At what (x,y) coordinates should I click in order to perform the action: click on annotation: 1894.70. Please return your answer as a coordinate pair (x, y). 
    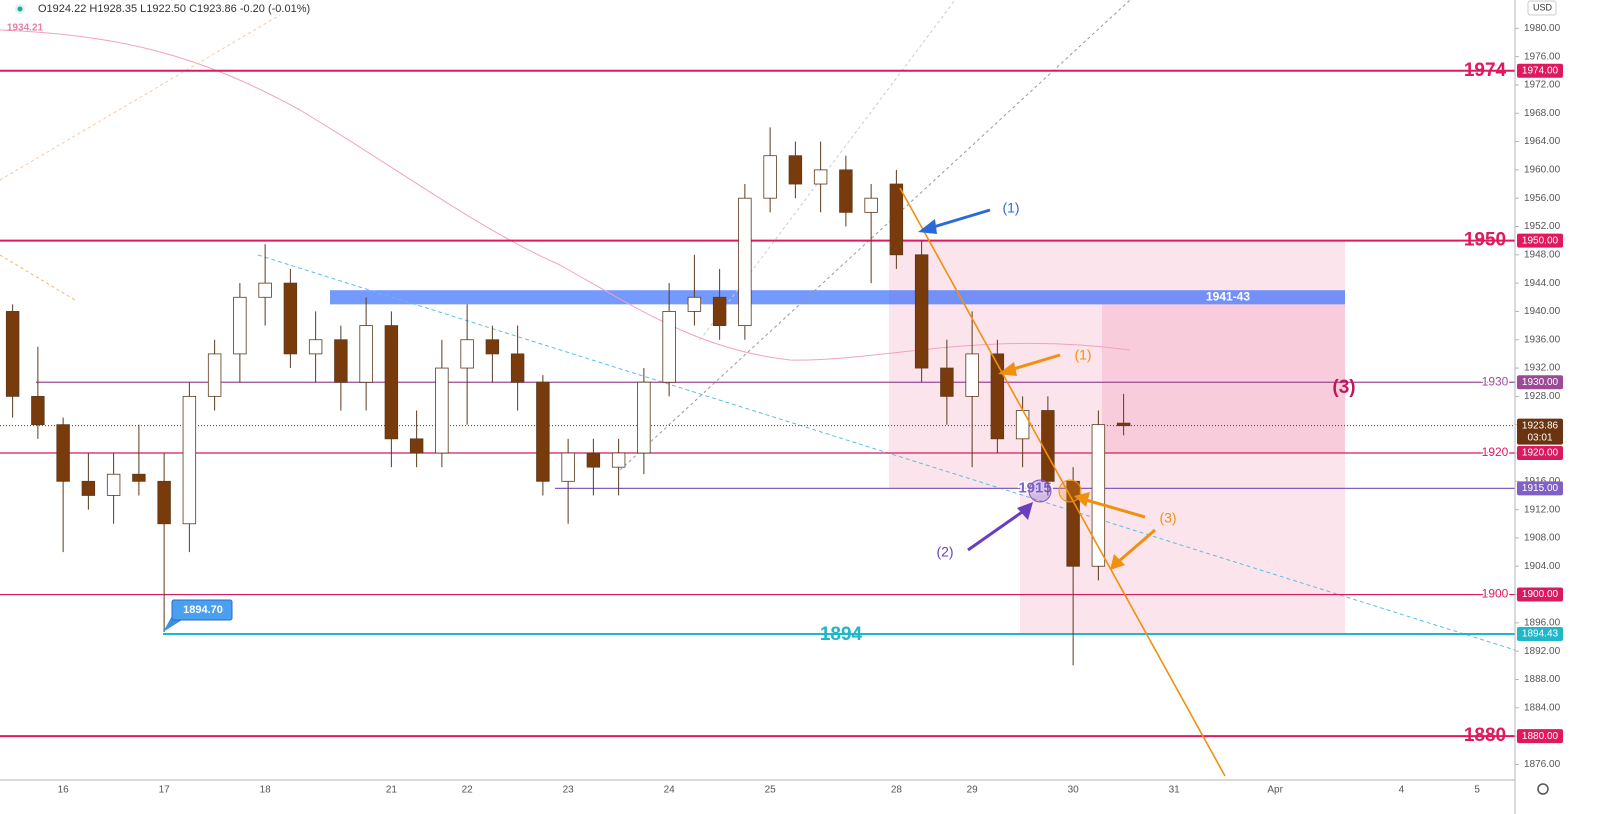
    Looking at the image, I should click on (203, 610).